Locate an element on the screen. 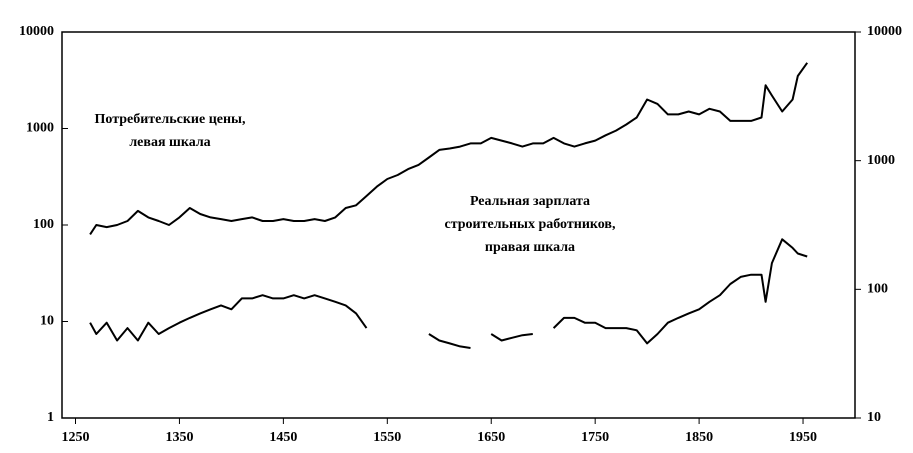 The width and height of the screenshot is (913, 453). x-tick-label: 1450 is located at coordinates (283, 437).